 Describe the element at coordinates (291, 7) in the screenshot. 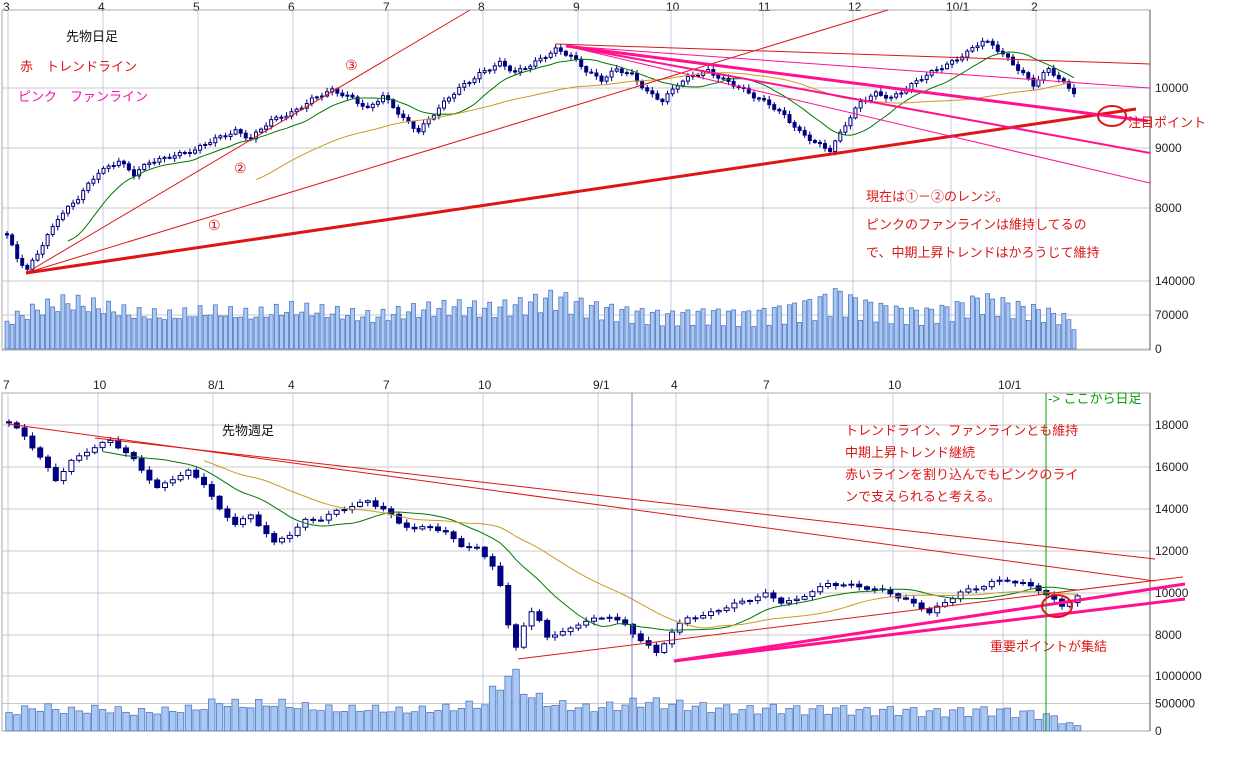

I see `x-tick-label: 6` at that location.